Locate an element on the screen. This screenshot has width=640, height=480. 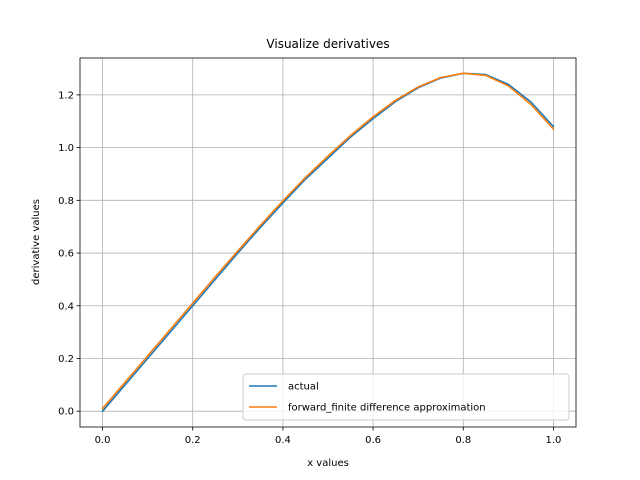
y-tick-label: 1.2 is located at coordinates (66, 95).